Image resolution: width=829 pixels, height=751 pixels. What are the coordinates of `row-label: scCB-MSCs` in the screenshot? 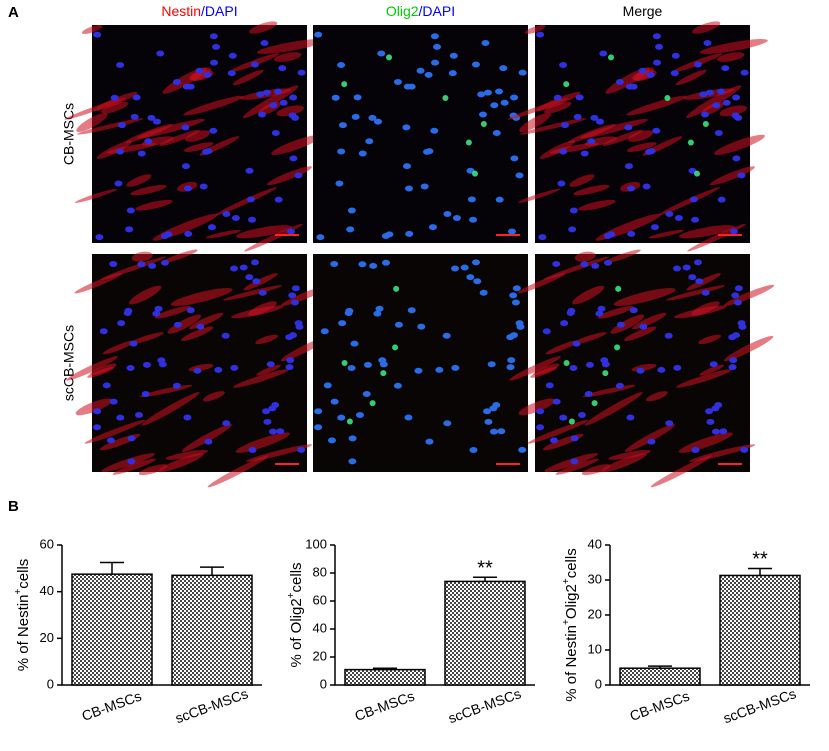 It's located at (69, 363).